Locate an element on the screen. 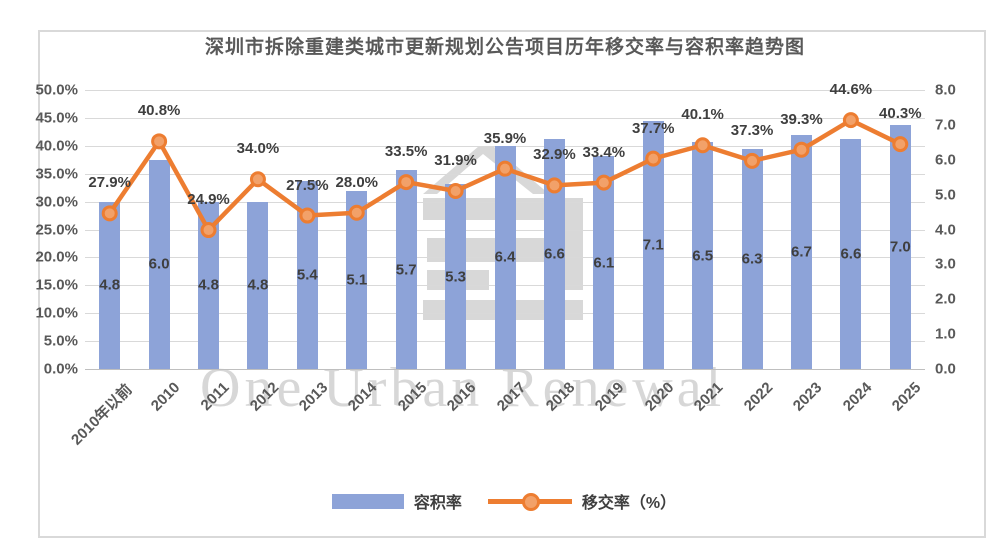  left-axis-tick-label: 15.0% is located at coordinates (56, 285).